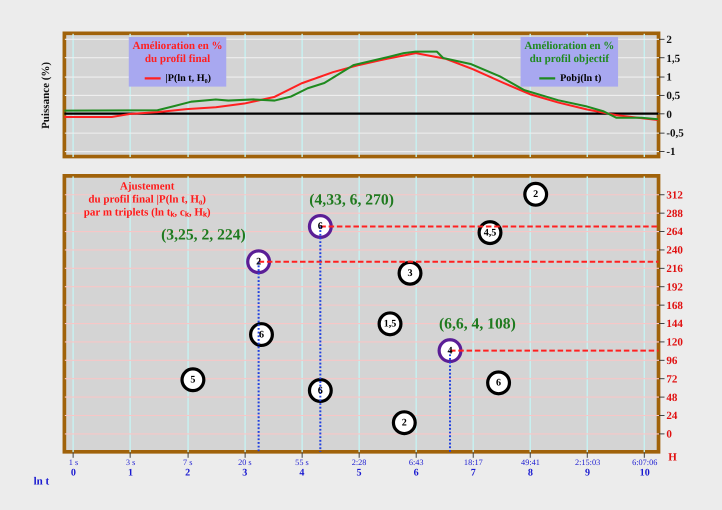  What do you see at coordinates (530, 463) in the screenshot?
I see `x2-tick-label: 49:41` at bounding box center [530, 463].